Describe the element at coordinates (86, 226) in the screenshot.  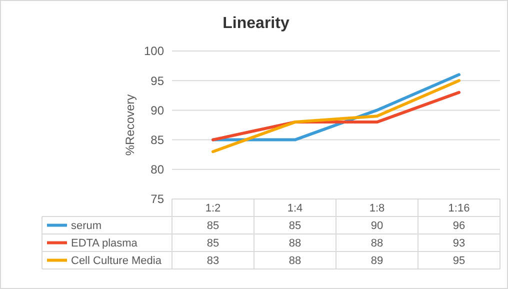
I see `legend-label: serum` at that location.